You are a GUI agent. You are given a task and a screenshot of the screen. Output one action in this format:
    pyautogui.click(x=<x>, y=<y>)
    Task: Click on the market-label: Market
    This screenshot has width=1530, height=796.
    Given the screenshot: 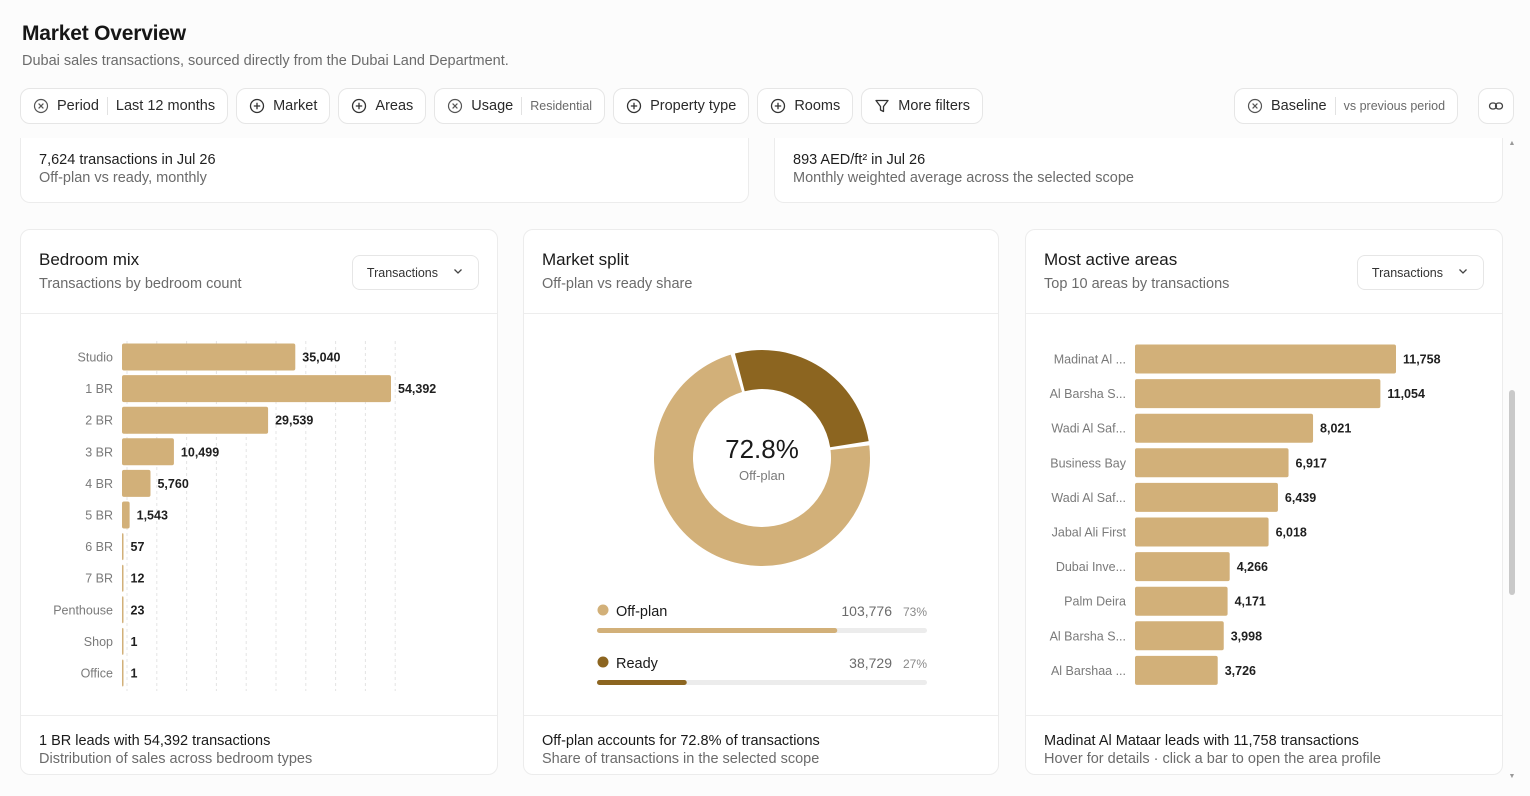 What is the action you would take?
    pyautogui.click(x=295, y=106)
    